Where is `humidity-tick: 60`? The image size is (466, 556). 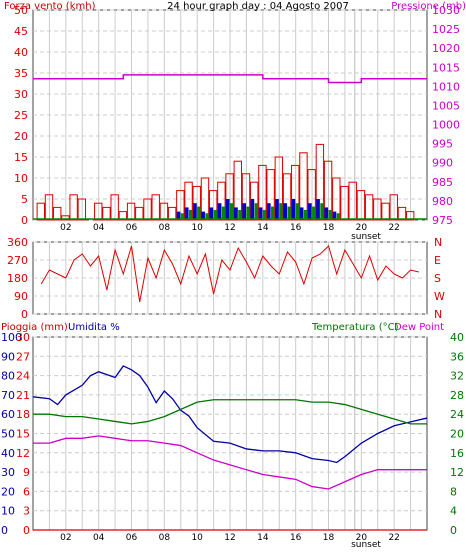
humidity-tick: 60 is located at coordinates (8, 414).